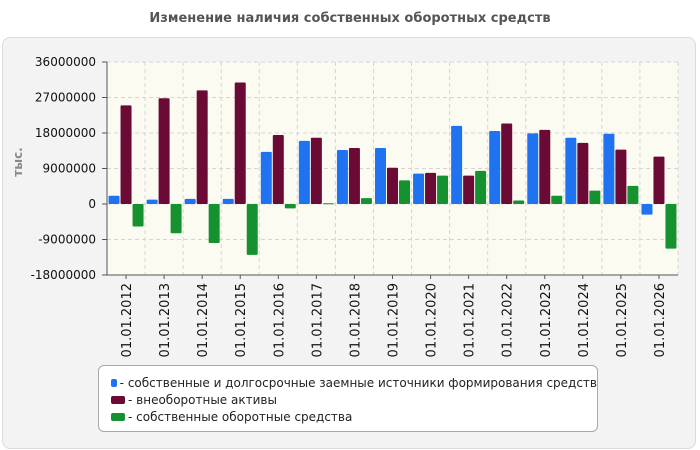 The image size is (700, 450). What do you see at coordinates (354, 416) in the screenshot?
I see `legend-item-working-capital: - собственные оборотные средства` at bounding box center [354, 416].